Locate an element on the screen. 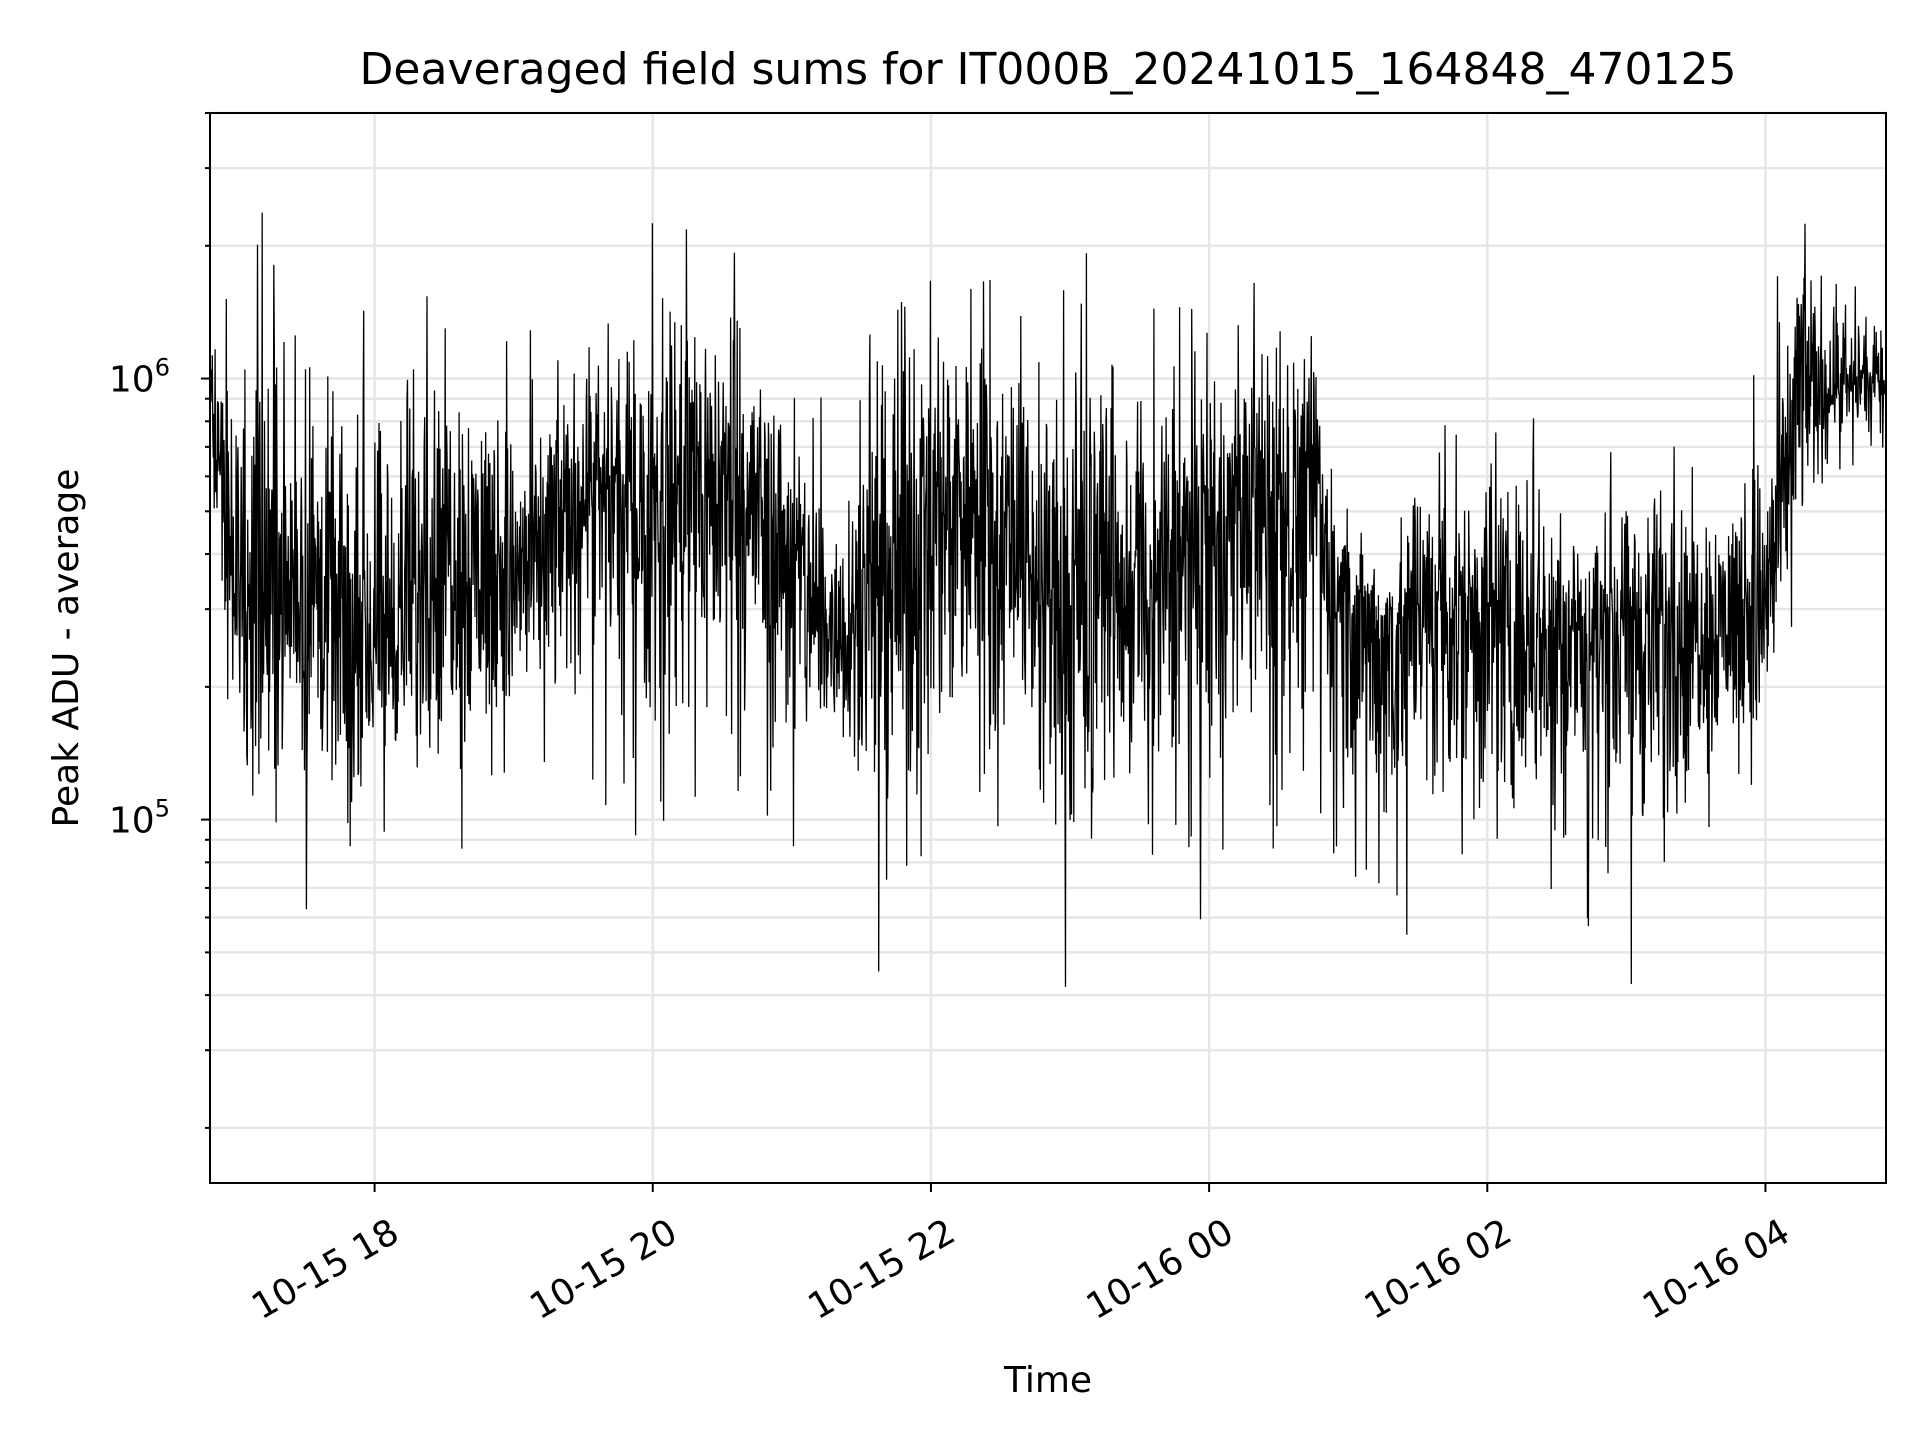  y-axis-label: Peak ADU - average is located at coordinates (66, 648).